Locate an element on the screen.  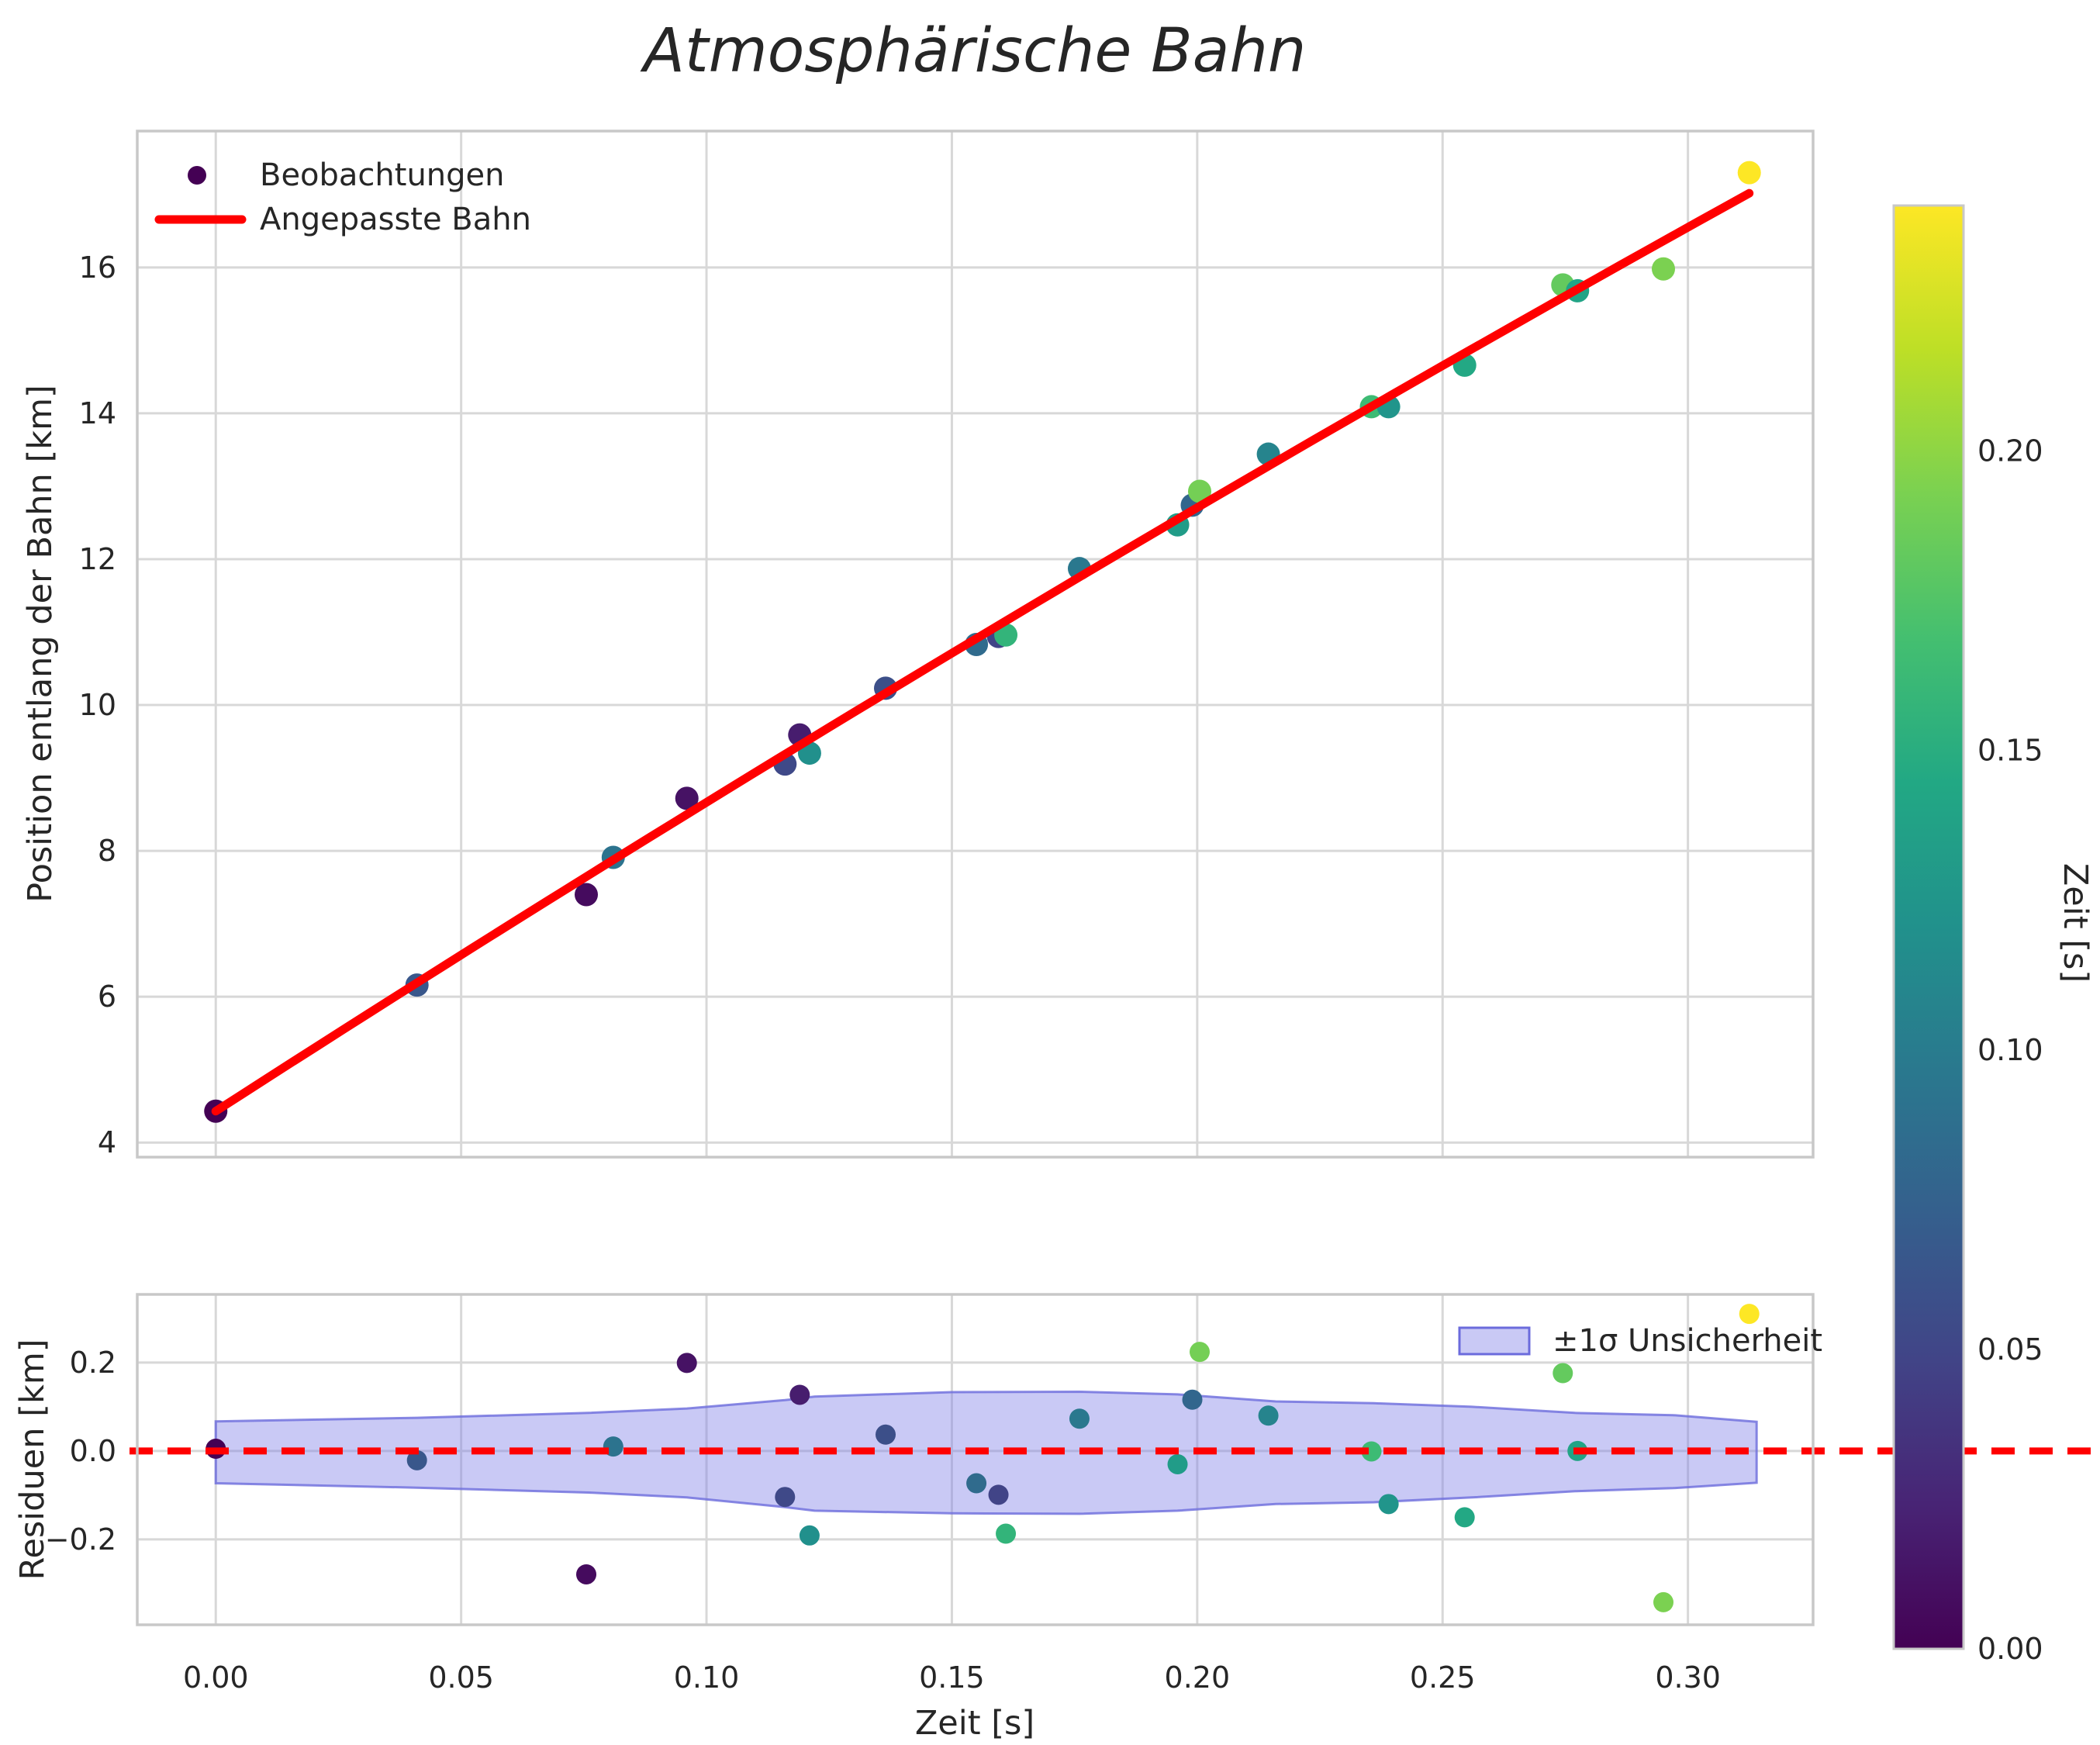
main-y-tick-label: 16 is located at coordinates (97, 268).